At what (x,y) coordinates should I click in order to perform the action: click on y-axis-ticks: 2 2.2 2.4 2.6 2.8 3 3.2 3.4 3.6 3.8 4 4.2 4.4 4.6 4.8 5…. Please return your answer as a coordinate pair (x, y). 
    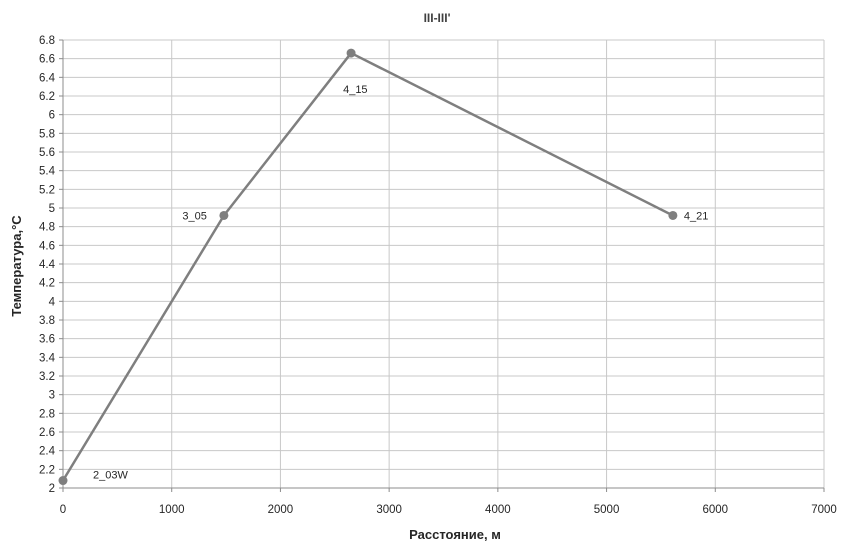
    Looking at the image, I should click on (47, 265).